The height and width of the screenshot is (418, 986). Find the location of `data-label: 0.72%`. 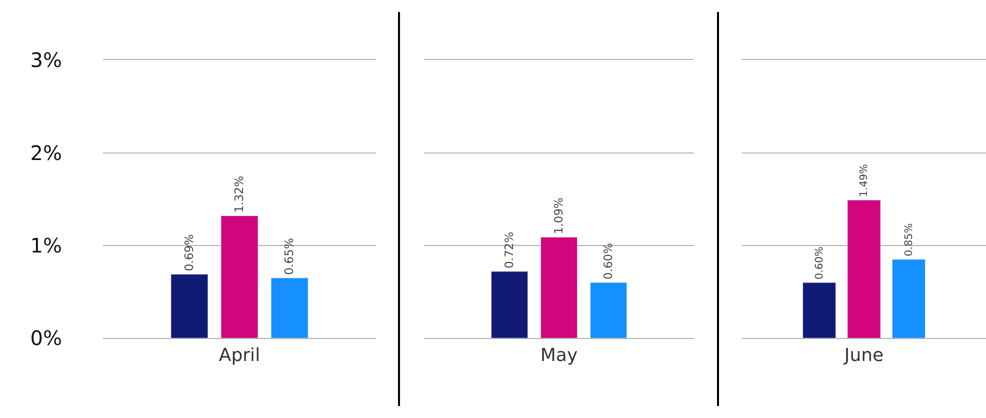

data-label: 0.72% is located at coordinates (509, 250).